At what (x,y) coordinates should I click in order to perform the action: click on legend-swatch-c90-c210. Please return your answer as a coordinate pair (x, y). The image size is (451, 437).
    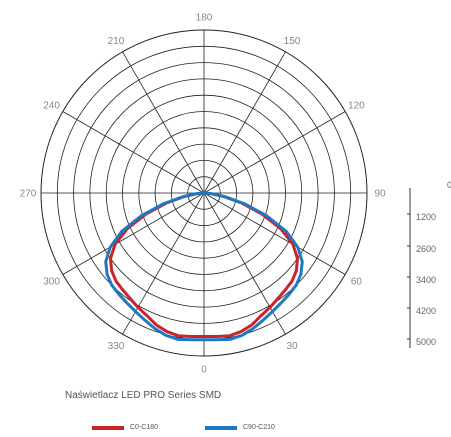
    Looking at the image, I should click on (221, 427).